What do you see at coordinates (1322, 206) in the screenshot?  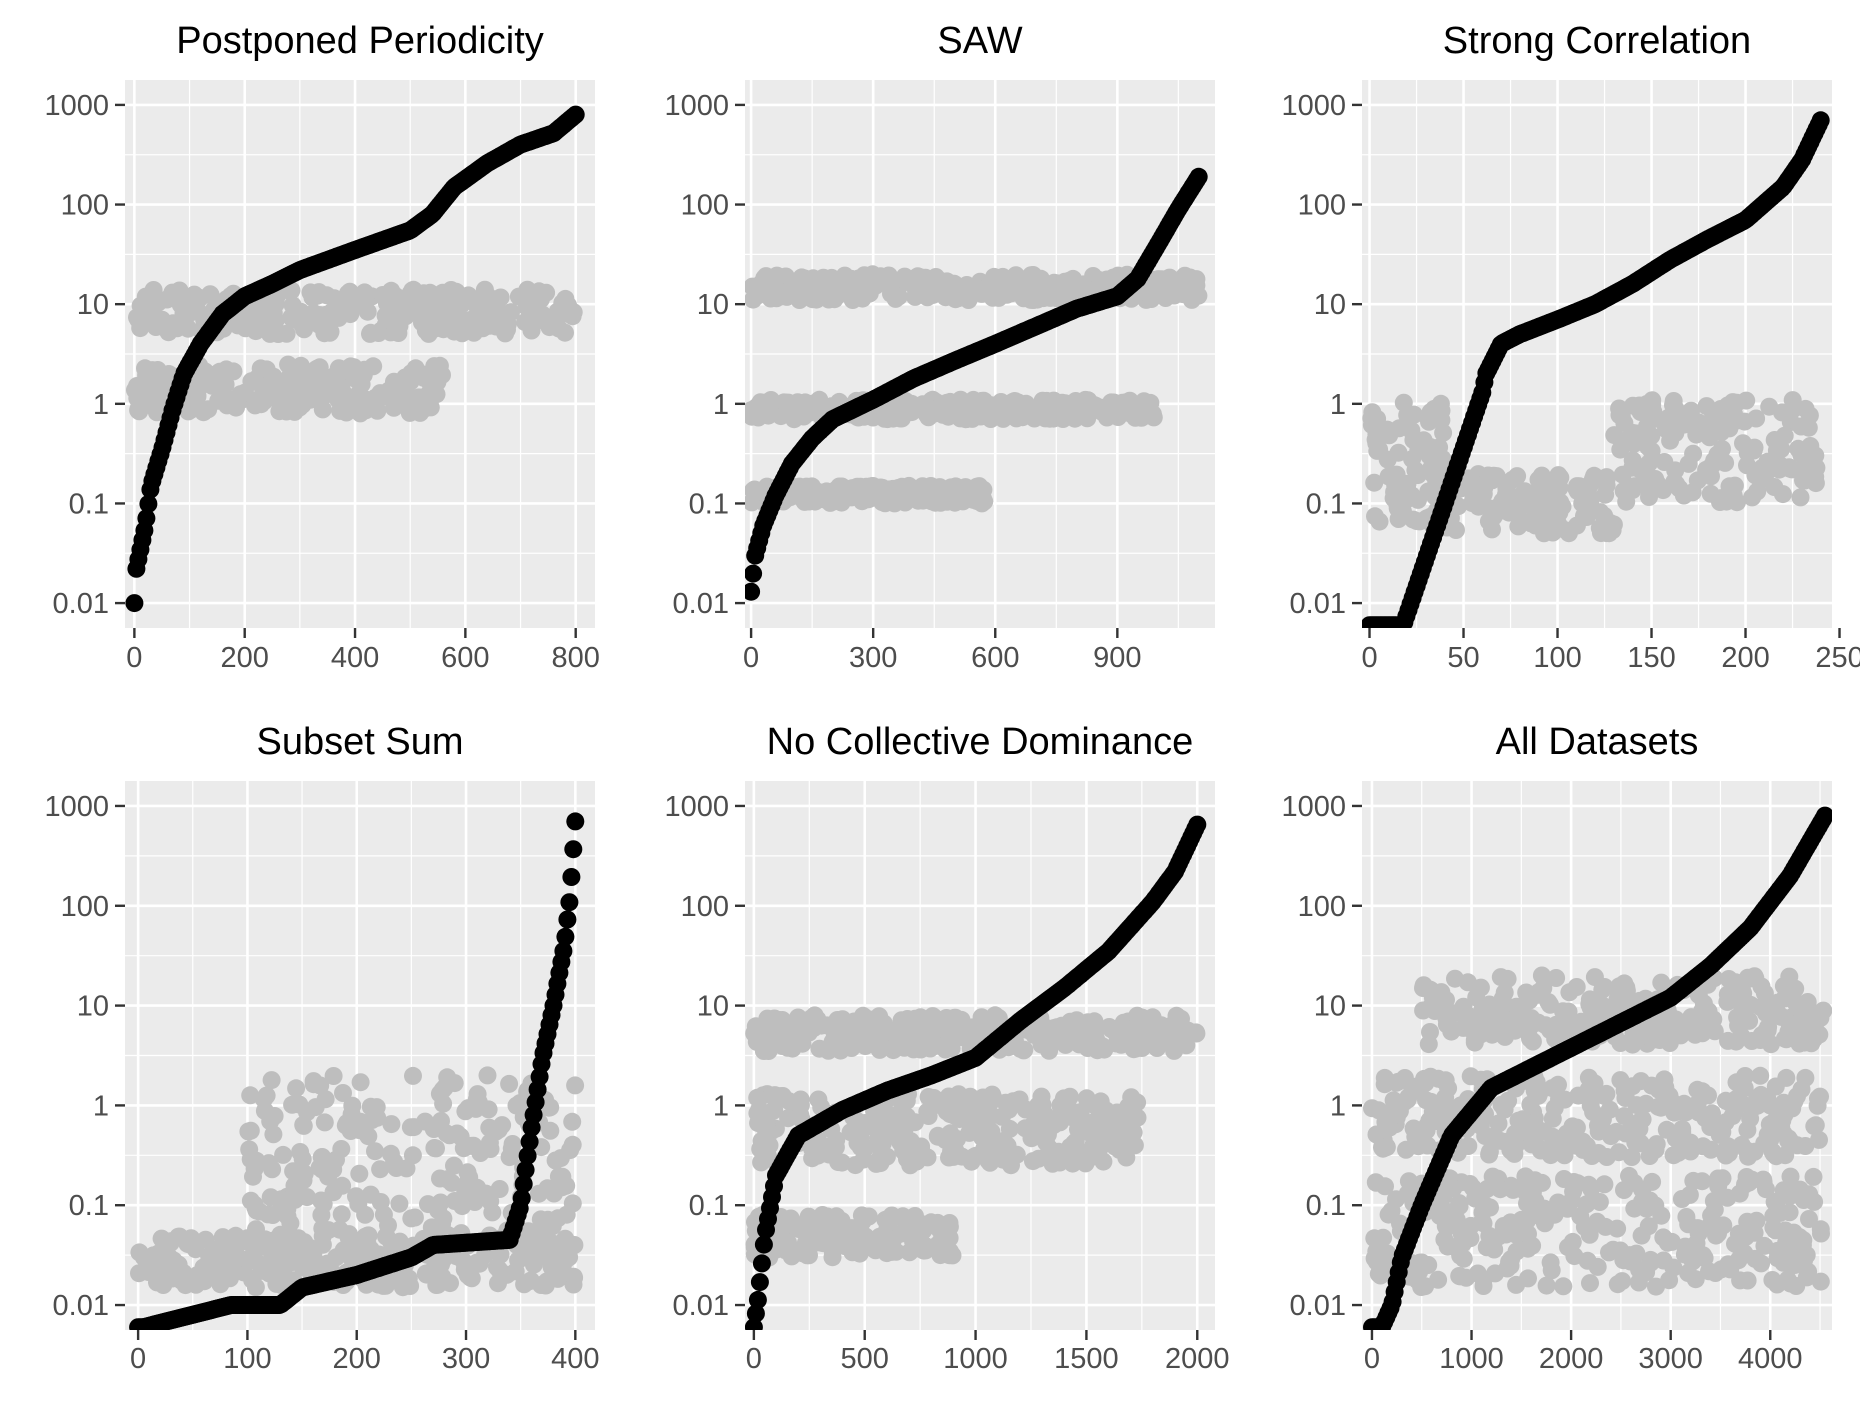 I see `y-tick-label: 100` at bounding box center [1322, 206].